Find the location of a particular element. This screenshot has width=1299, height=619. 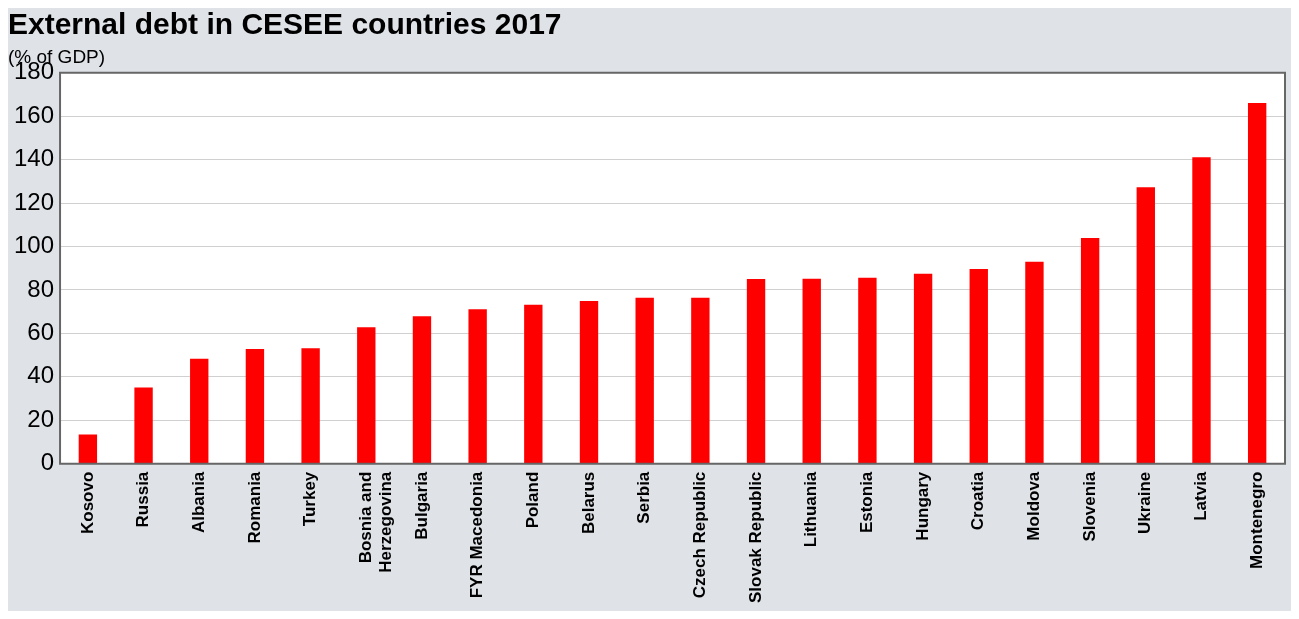

x-tick-label: Montenegro is located at coordinates (1256, 520).